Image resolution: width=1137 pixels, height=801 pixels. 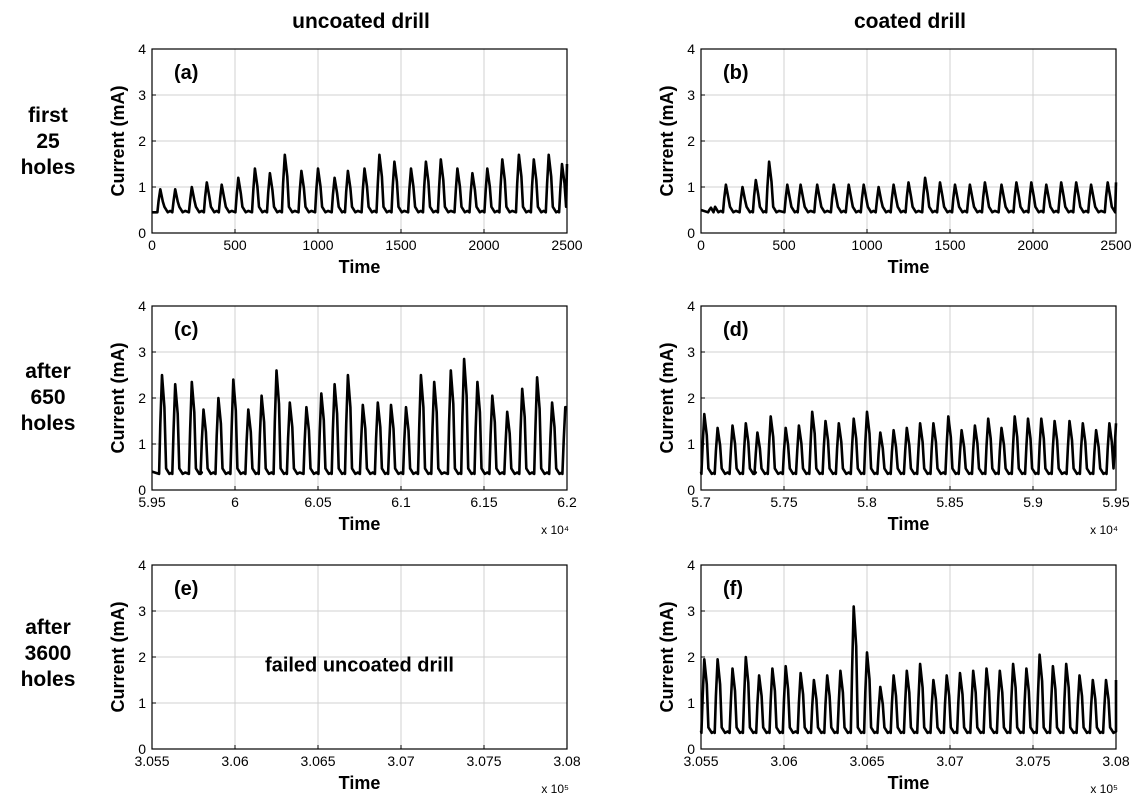 What do you see at coordinates (483, 502) in the screenshot?
I see `x-tick-label: 6.15` at bounding box center [483, 502].